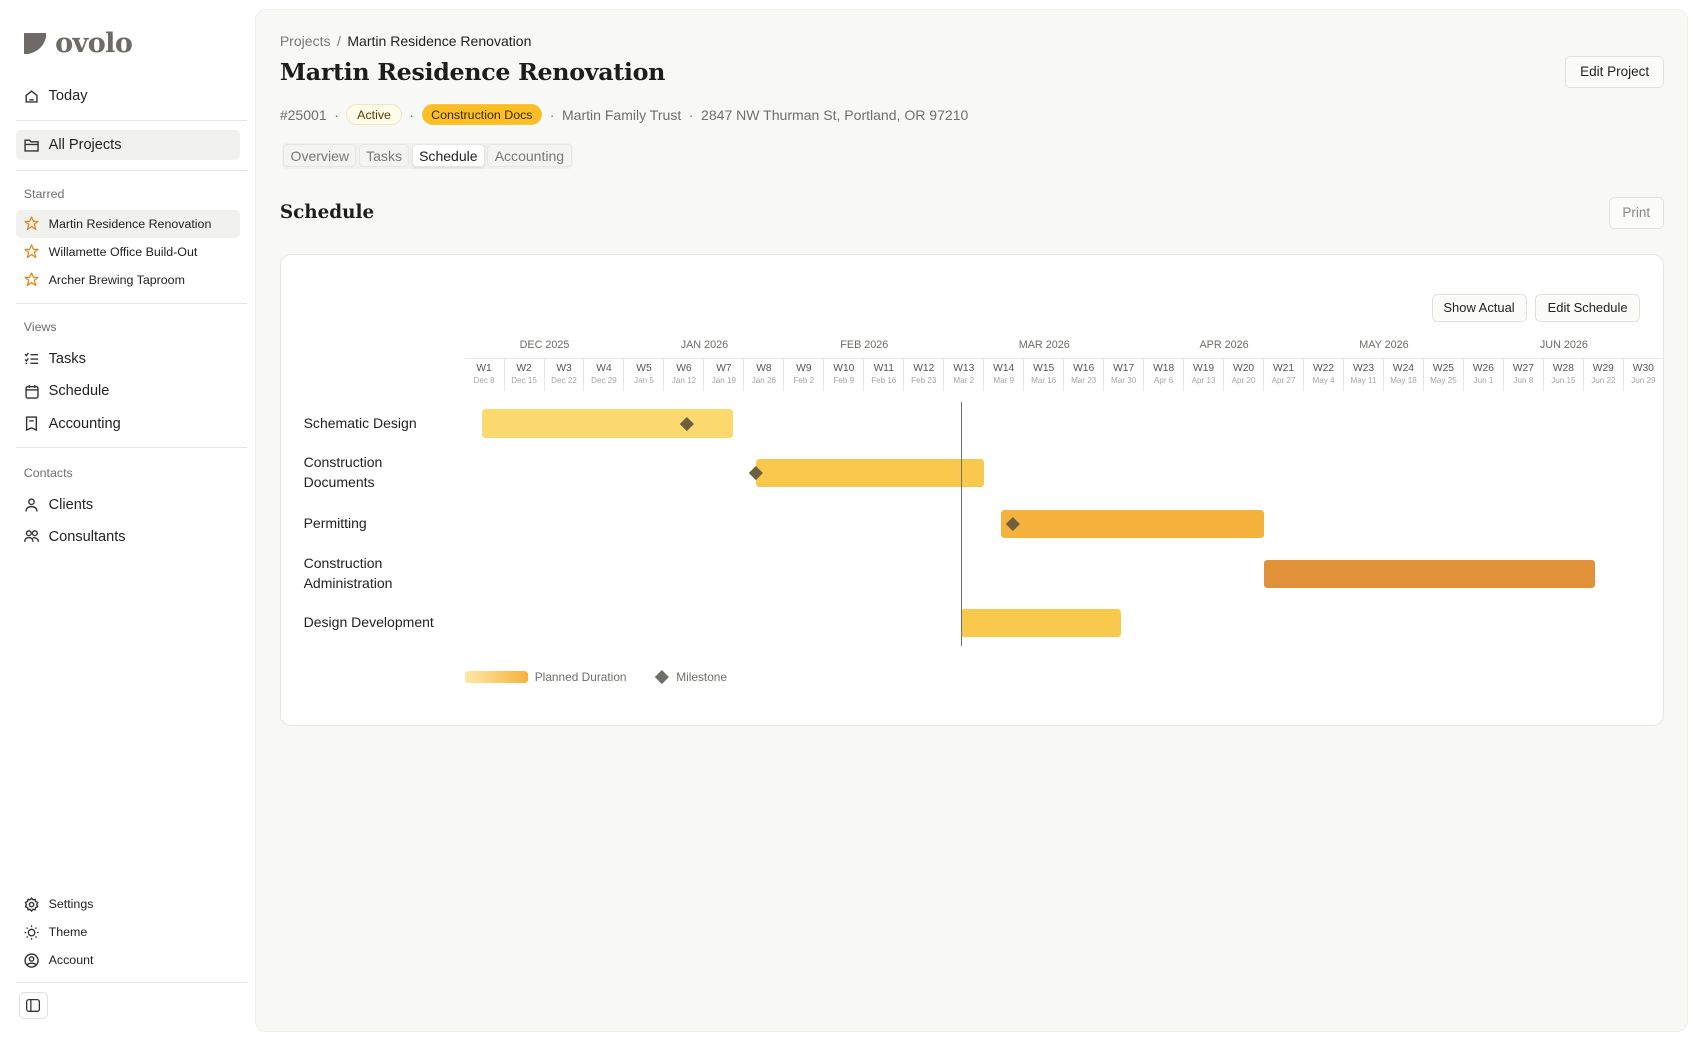 Image resolution: width=1694 pixels, height=1039 pixels. What do you see at coordinates (128, 144) in the screenshot?
I see `sidebar-item-all-projects: All Projects` at bounding box center [128, 144].